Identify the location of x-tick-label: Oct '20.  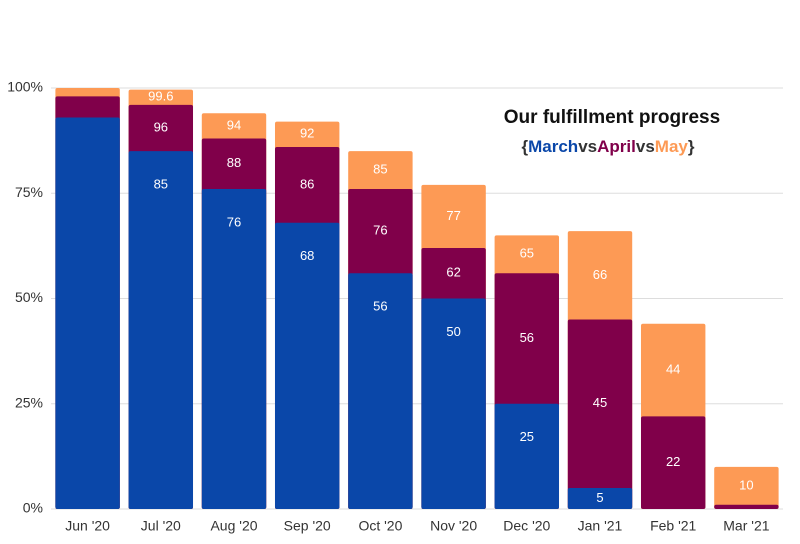
(380, 526).